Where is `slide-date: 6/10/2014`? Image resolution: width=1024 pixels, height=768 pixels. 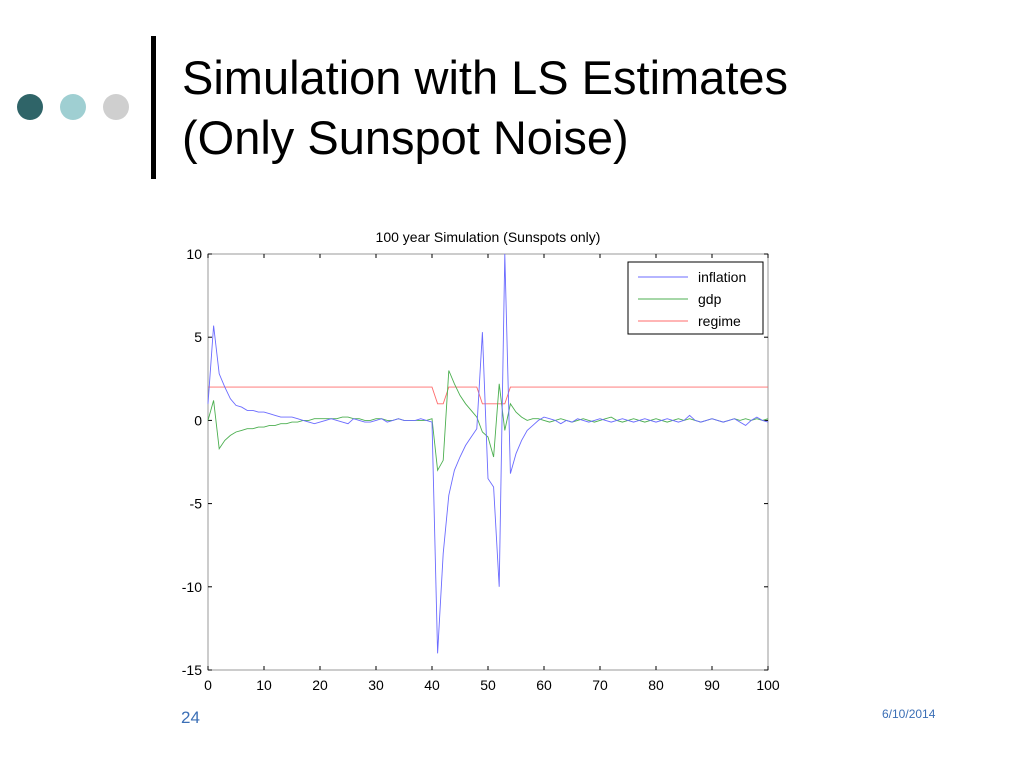 slide-date: 6/10/2014 is located at coordinates (909, 714).